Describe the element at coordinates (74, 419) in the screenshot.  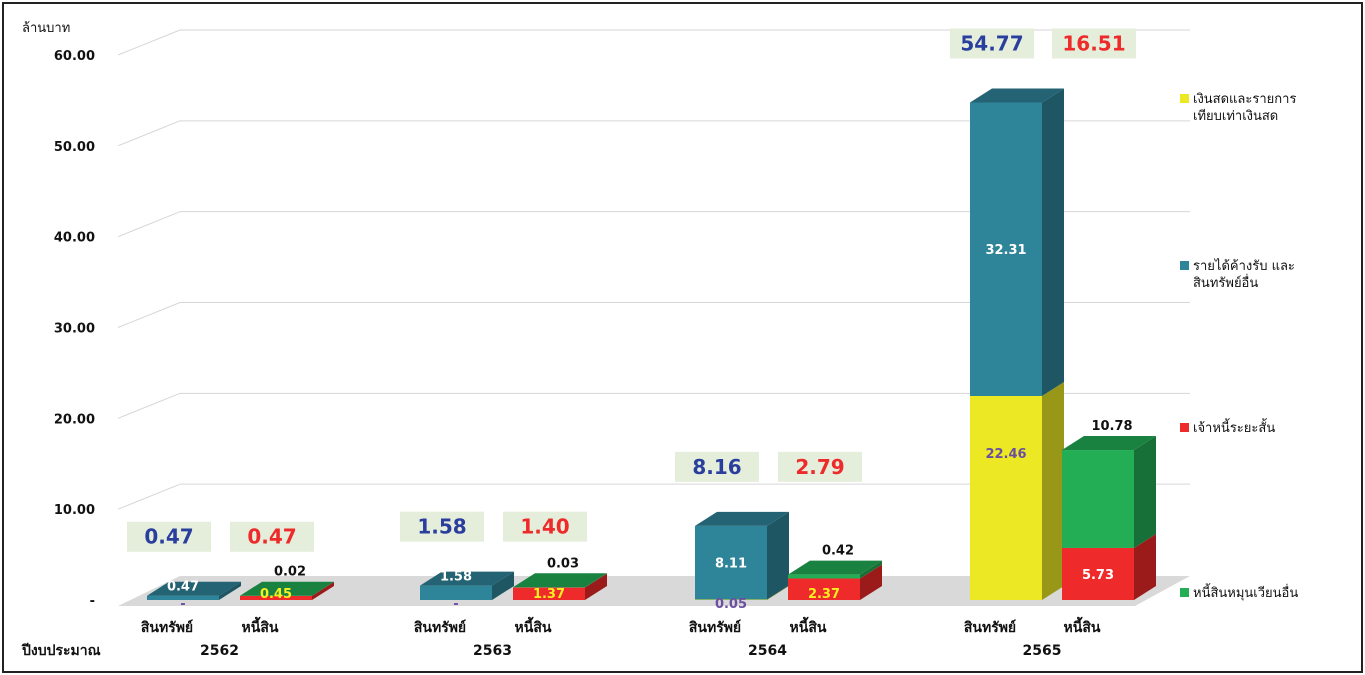
I see `y-tick-label: 20.00` at that location.